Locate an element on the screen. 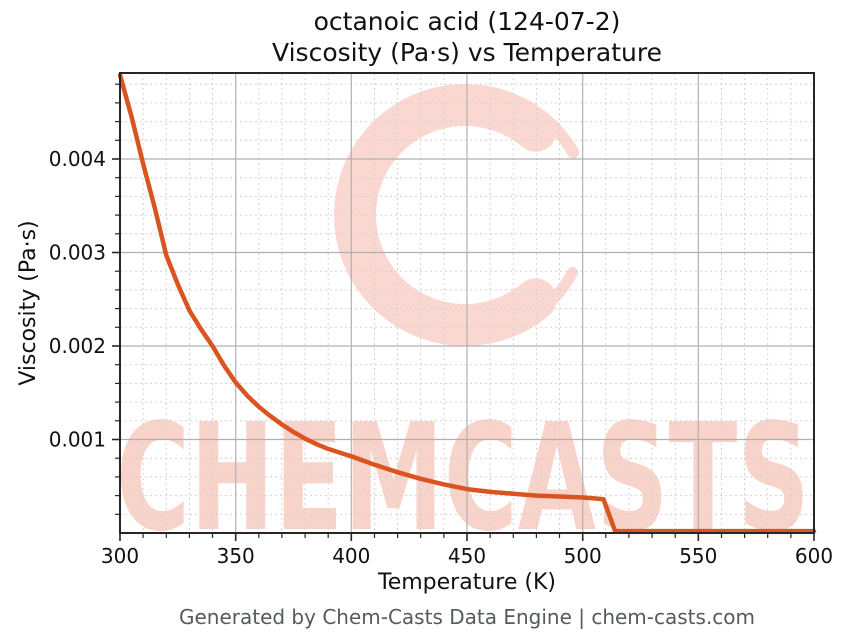  y-axis-label: Viscosity (Pa·s) is located at coordinates (28, 303).